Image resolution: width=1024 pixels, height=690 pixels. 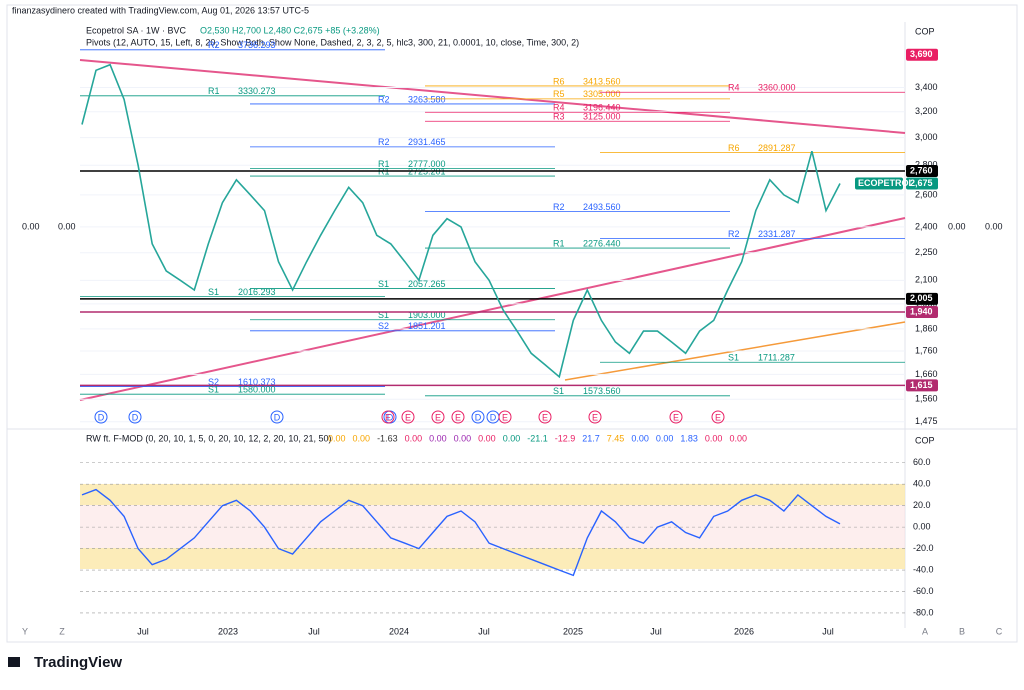 What do you see at coordinates (427, 99) in the screenshot?
I see `pivot-value: 3263.580` at bounding box center [427, 99].